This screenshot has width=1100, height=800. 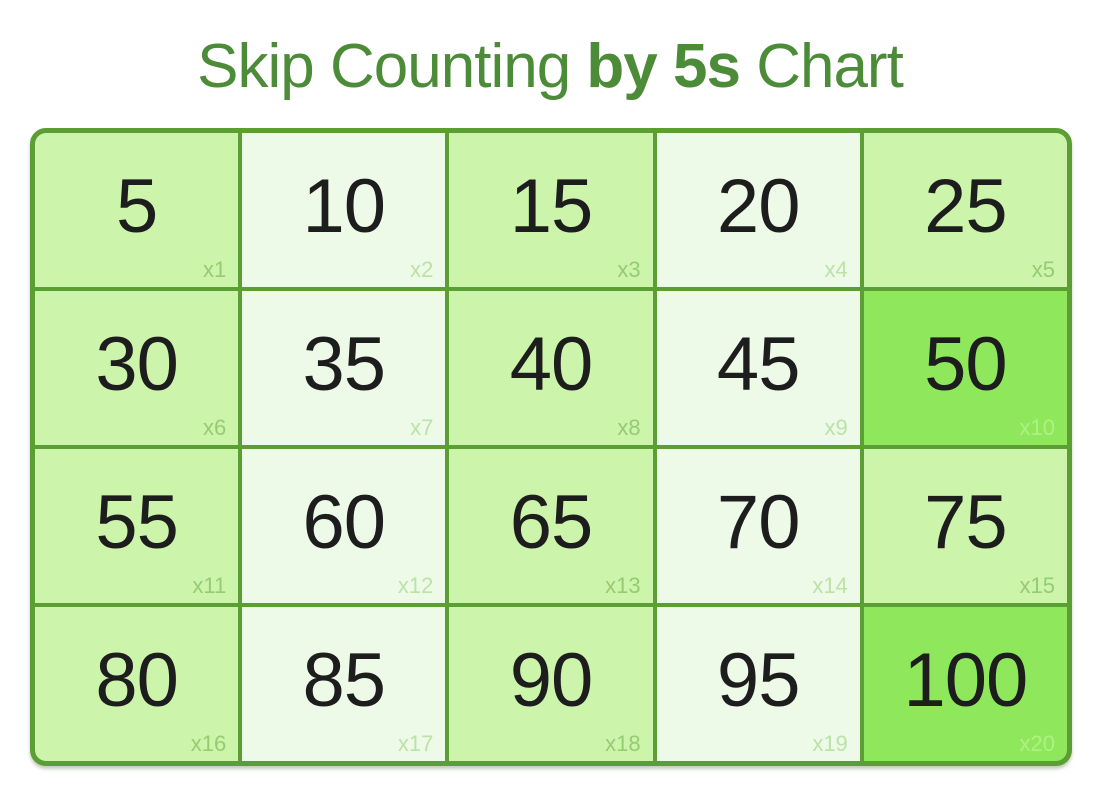 I want to click on cell-value: 10, so click(x=344, y=206).